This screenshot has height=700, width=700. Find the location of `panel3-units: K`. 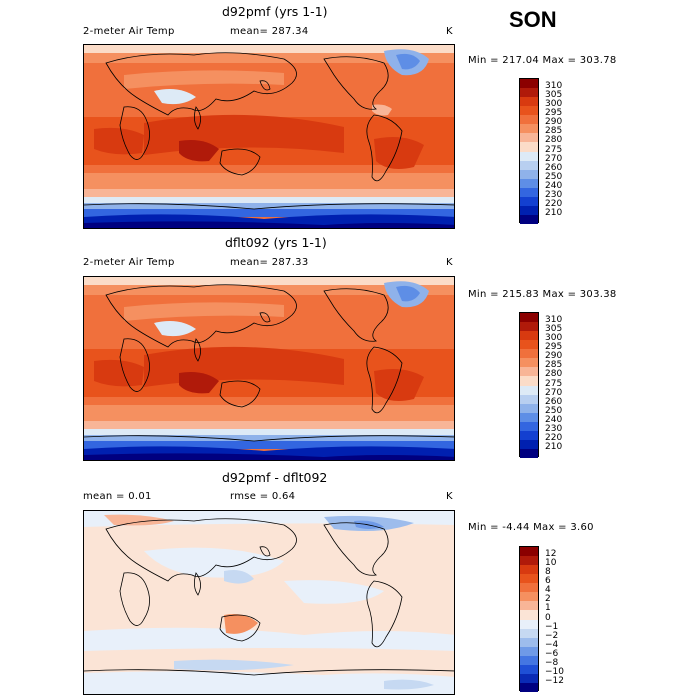

panel3-units: K is located at coordinates (449, 496).